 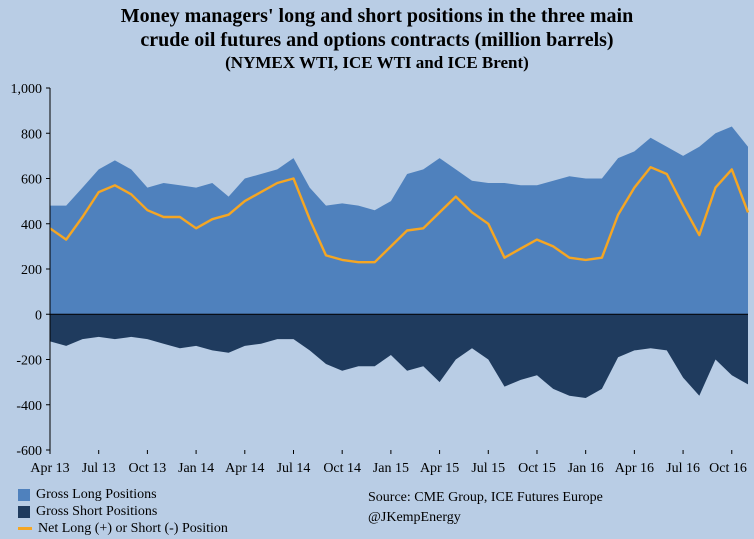 What do you see at coordinates (133, 528) in the screenshot?
I see `legend-label-net: Net Long (+) or Short (-) Position` at bounding box center [133, 528].